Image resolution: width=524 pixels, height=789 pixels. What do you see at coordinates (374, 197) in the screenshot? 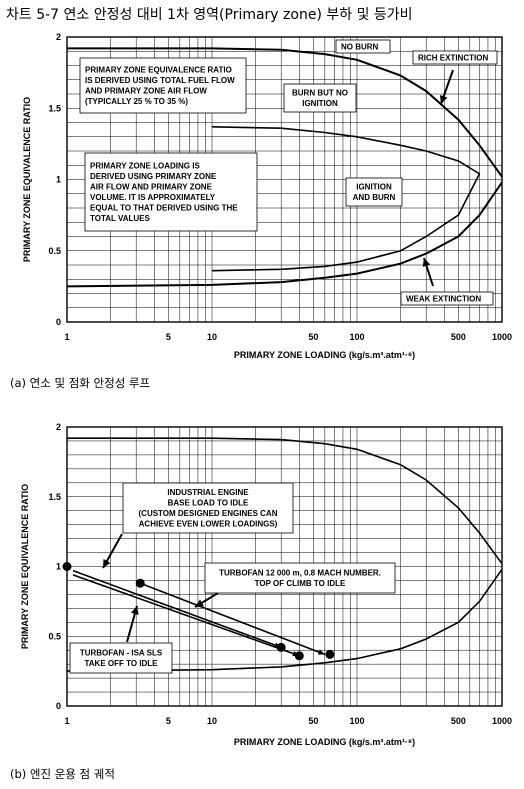
I see `annotation-text: AND BURN` at bounding box center [374, 197].